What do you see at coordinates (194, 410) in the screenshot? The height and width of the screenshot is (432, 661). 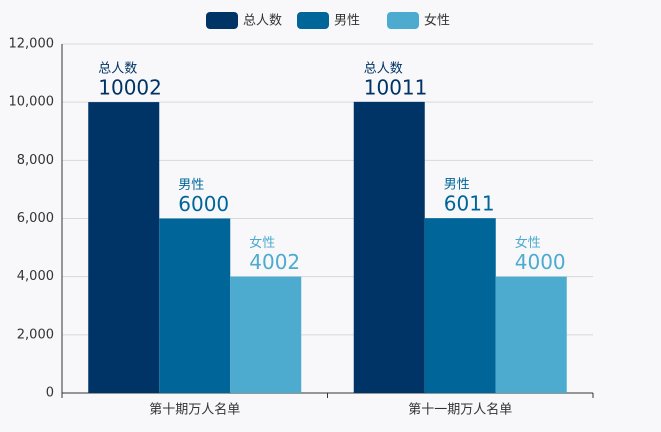 I see `x-tick-label: 第十期万人名单` at bounding box center [194, 410].